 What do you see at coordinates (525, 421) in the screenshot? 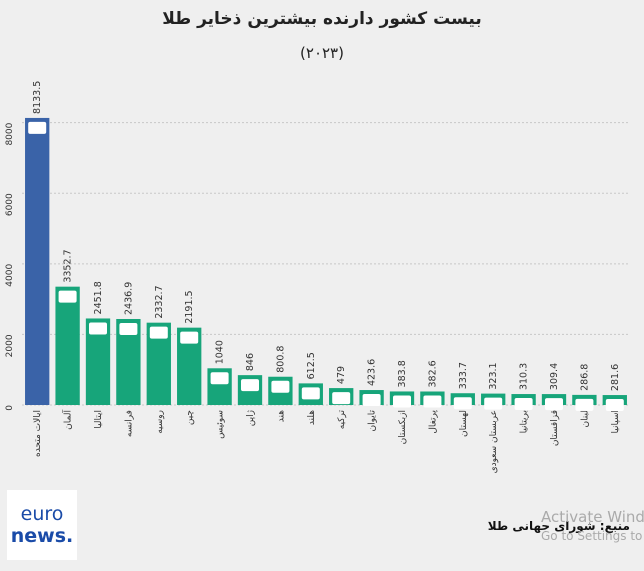
I see `x-tick-label: بریتانیا` at bounding box center [525, 421].